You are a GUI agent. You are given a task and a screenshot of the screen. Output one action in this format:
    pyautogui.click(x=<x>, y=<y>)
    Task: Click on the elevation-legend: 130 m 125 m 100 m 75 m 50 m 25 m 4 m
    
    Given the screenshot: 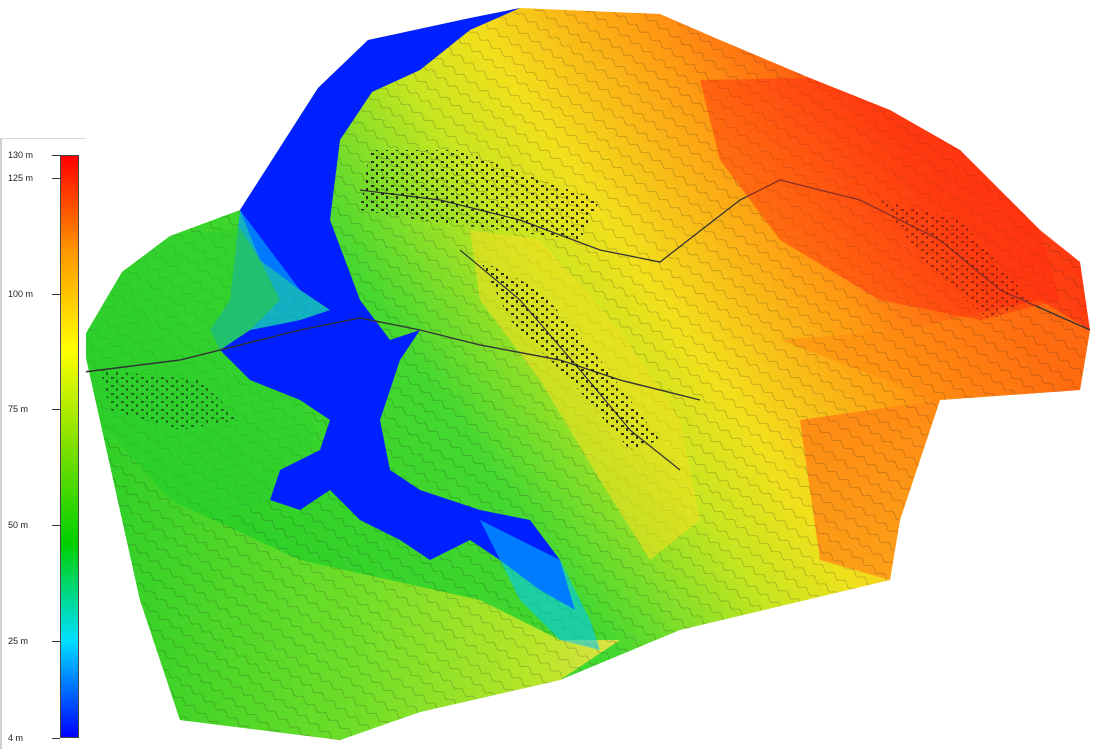 What is the action you would take?
    pyautogui.click(x=43, y=443)
    